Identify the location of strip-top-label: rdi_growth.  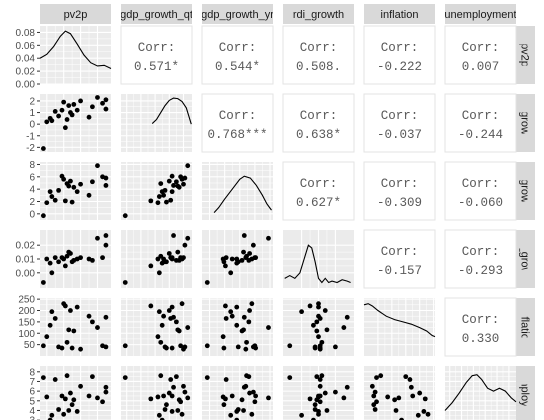
(318, 15).